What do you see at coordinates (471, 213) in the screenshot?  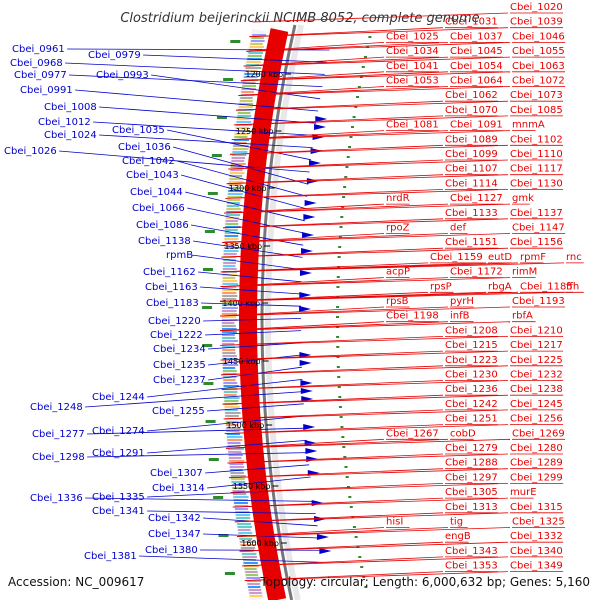 I see `gene-label-reverse: Cbei_1133` at bounding box center [471, 213].